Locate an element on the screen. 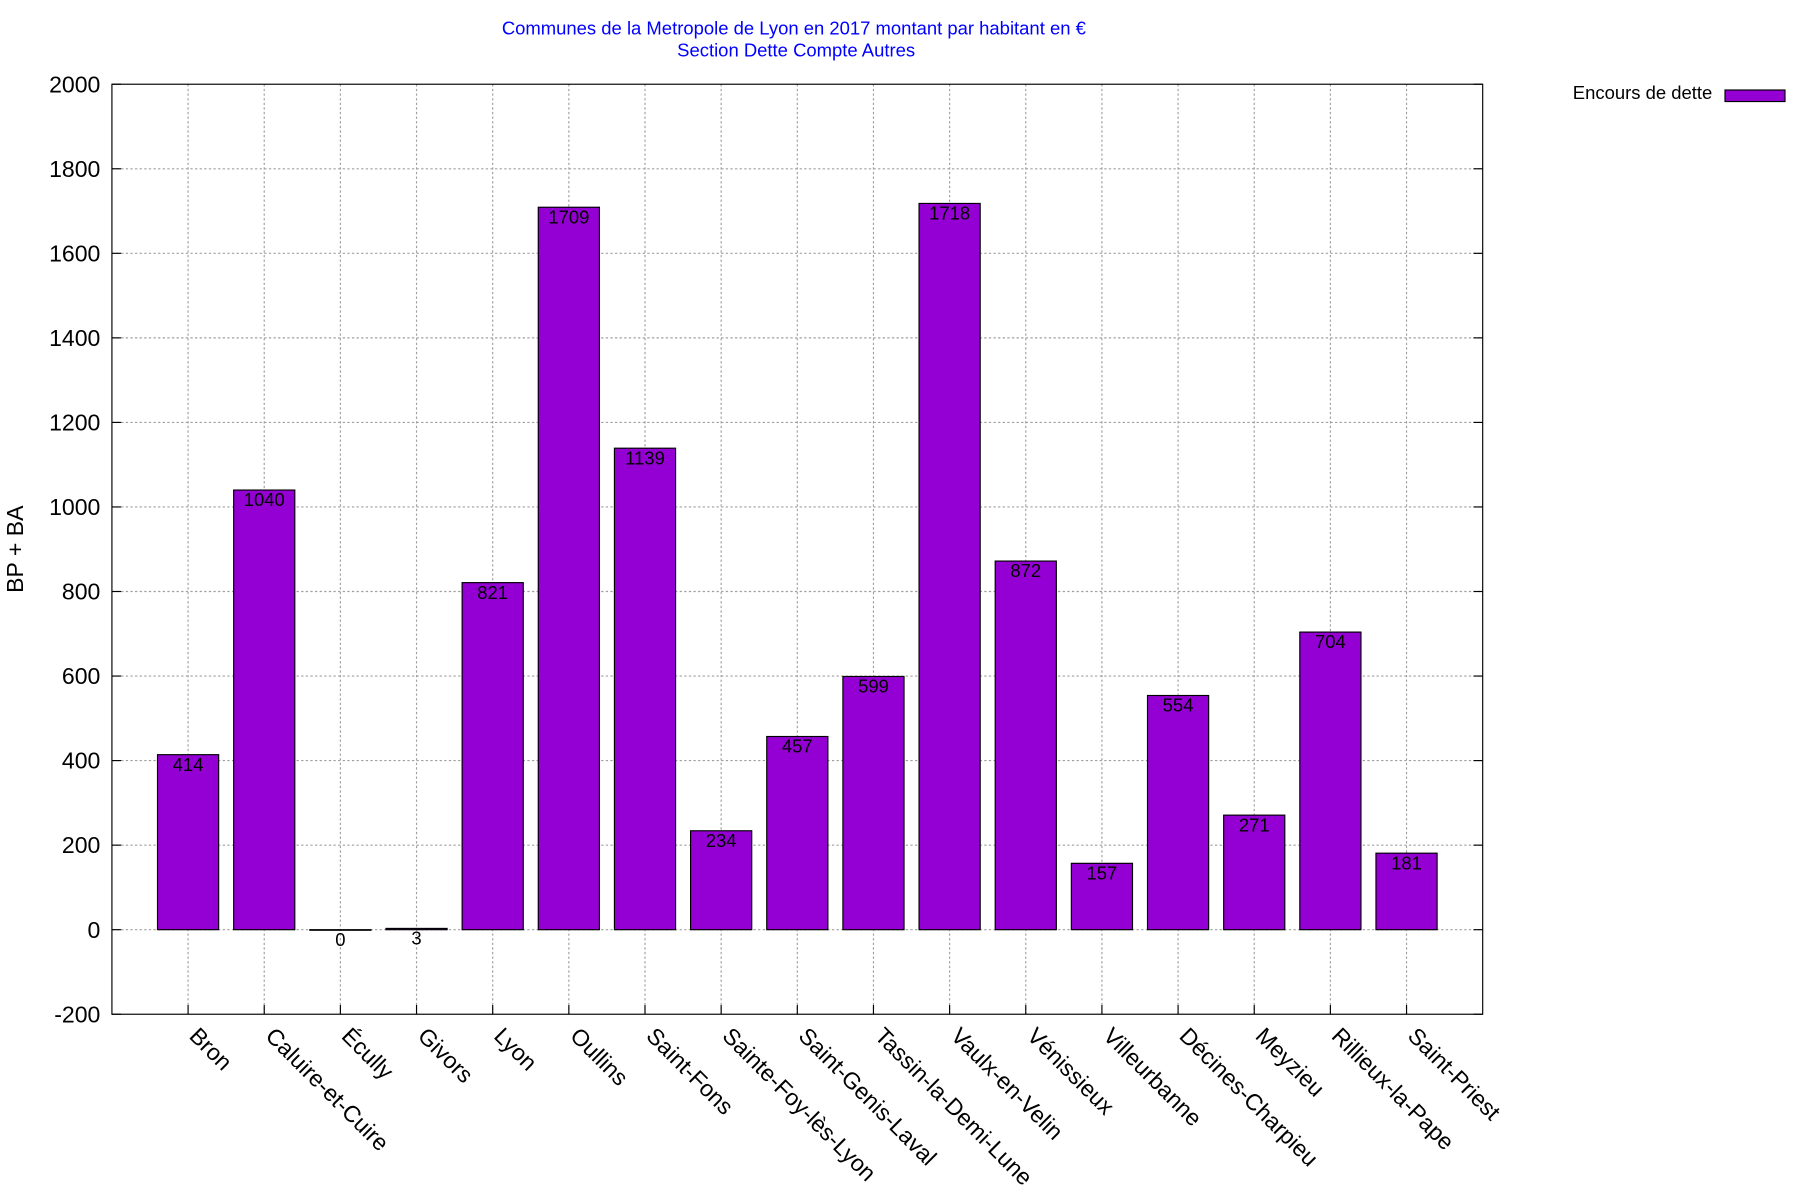 The width and height of the screenshot is (1800, 1200). data-label: 234 is located at coordinates (721, 840).